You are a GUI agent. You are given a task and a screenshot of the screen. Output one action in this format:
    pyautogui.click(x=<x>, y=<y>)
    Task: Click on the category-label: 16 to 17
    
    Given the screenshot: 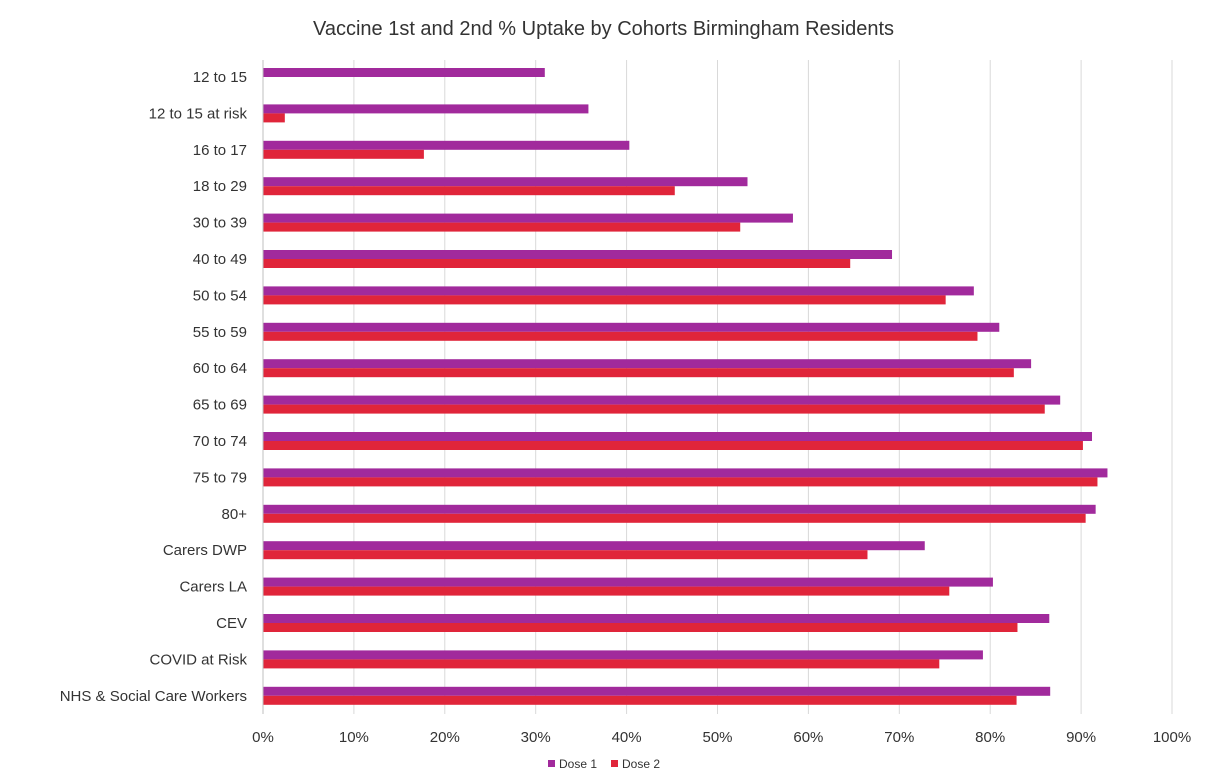 What is the action you would take?
    pyautogui.click(x=220, y=150)
    